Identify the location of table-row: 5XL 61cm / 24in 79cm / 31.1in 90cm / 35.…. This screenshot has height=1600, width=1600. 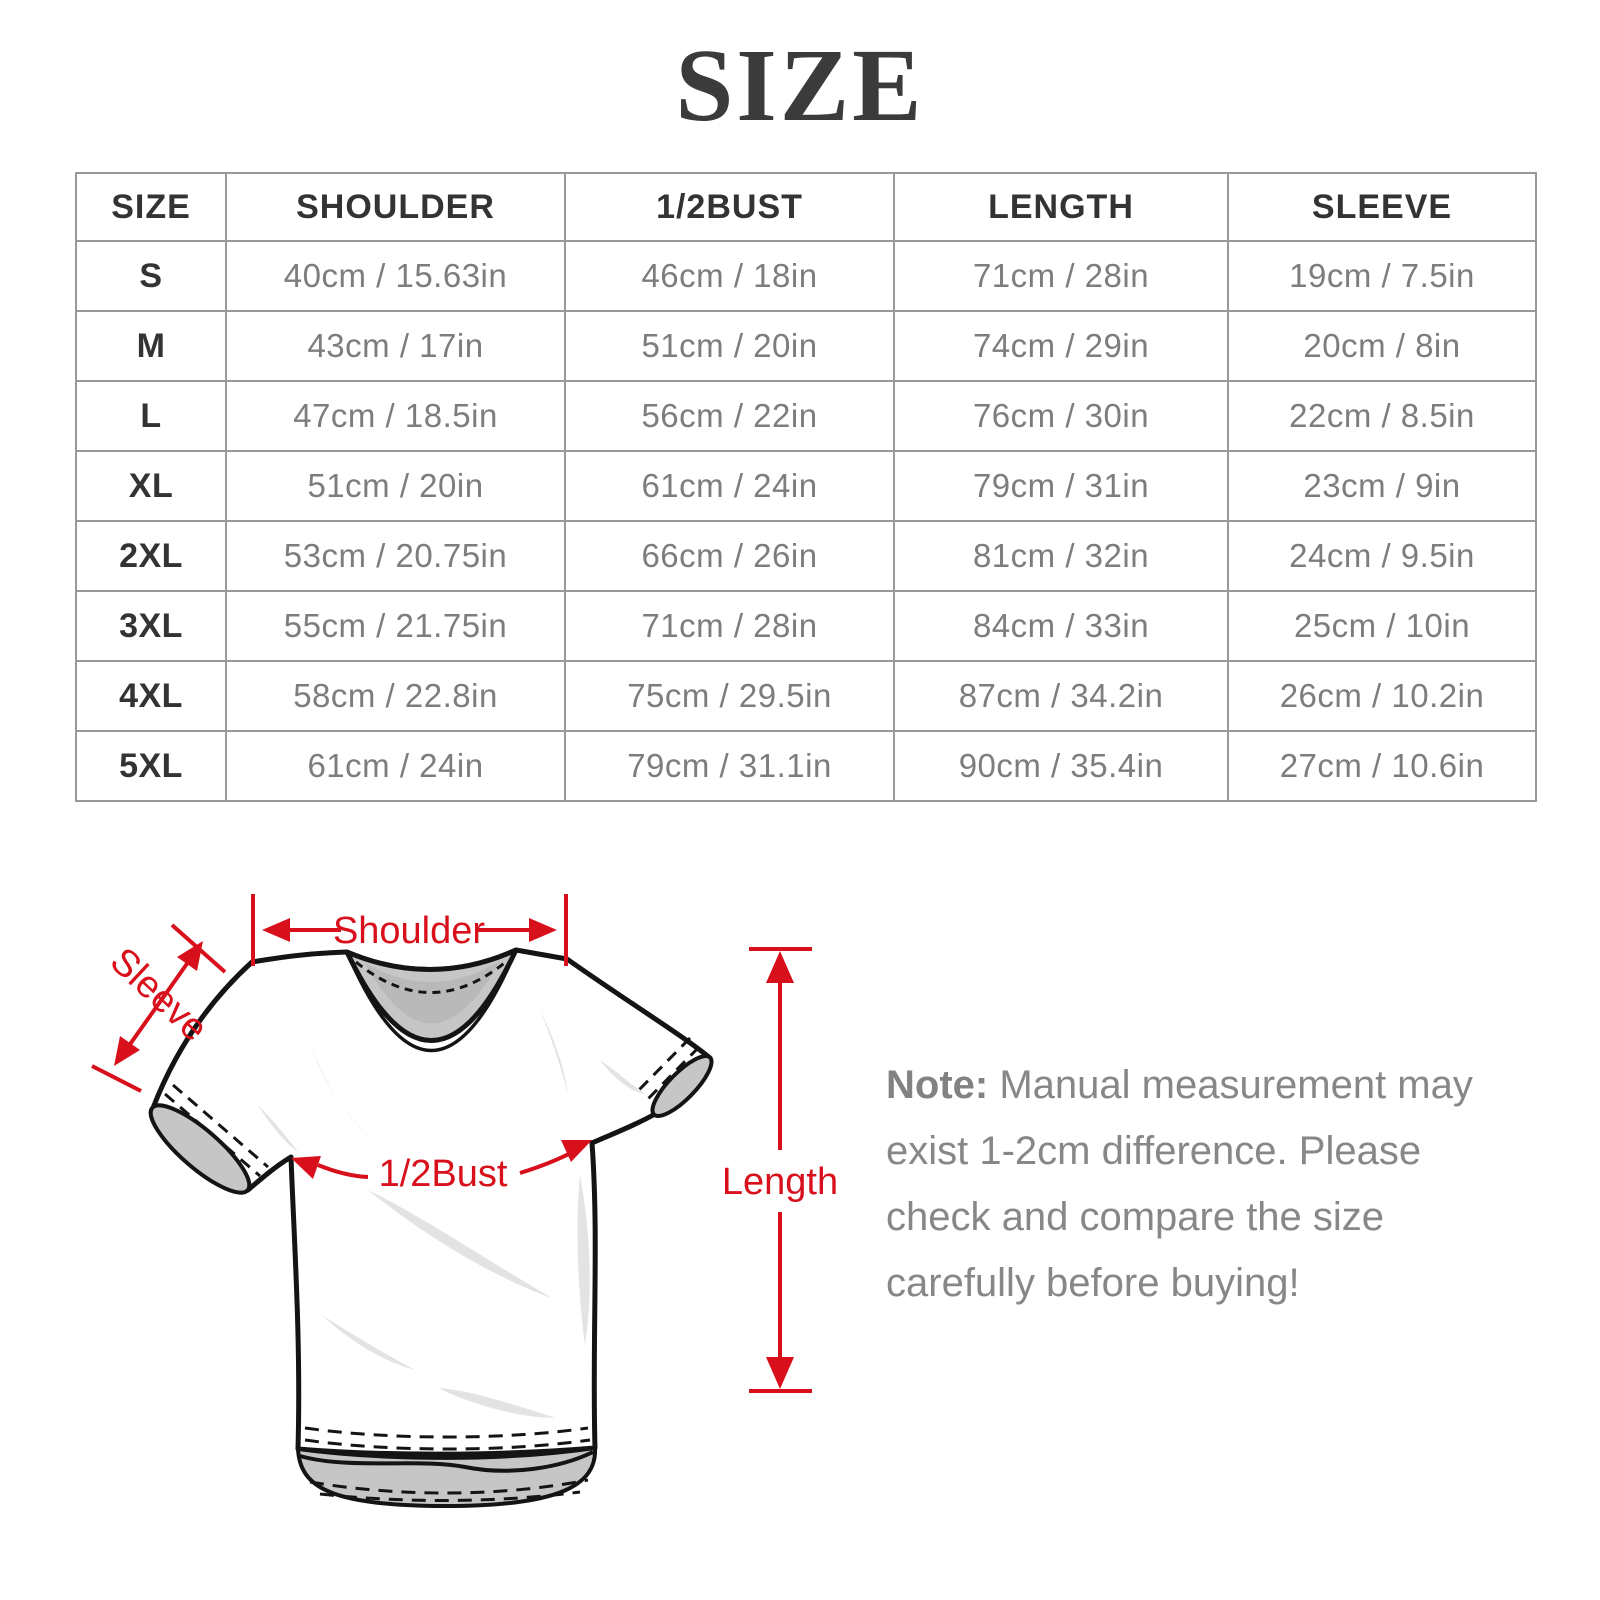
(806, 766).